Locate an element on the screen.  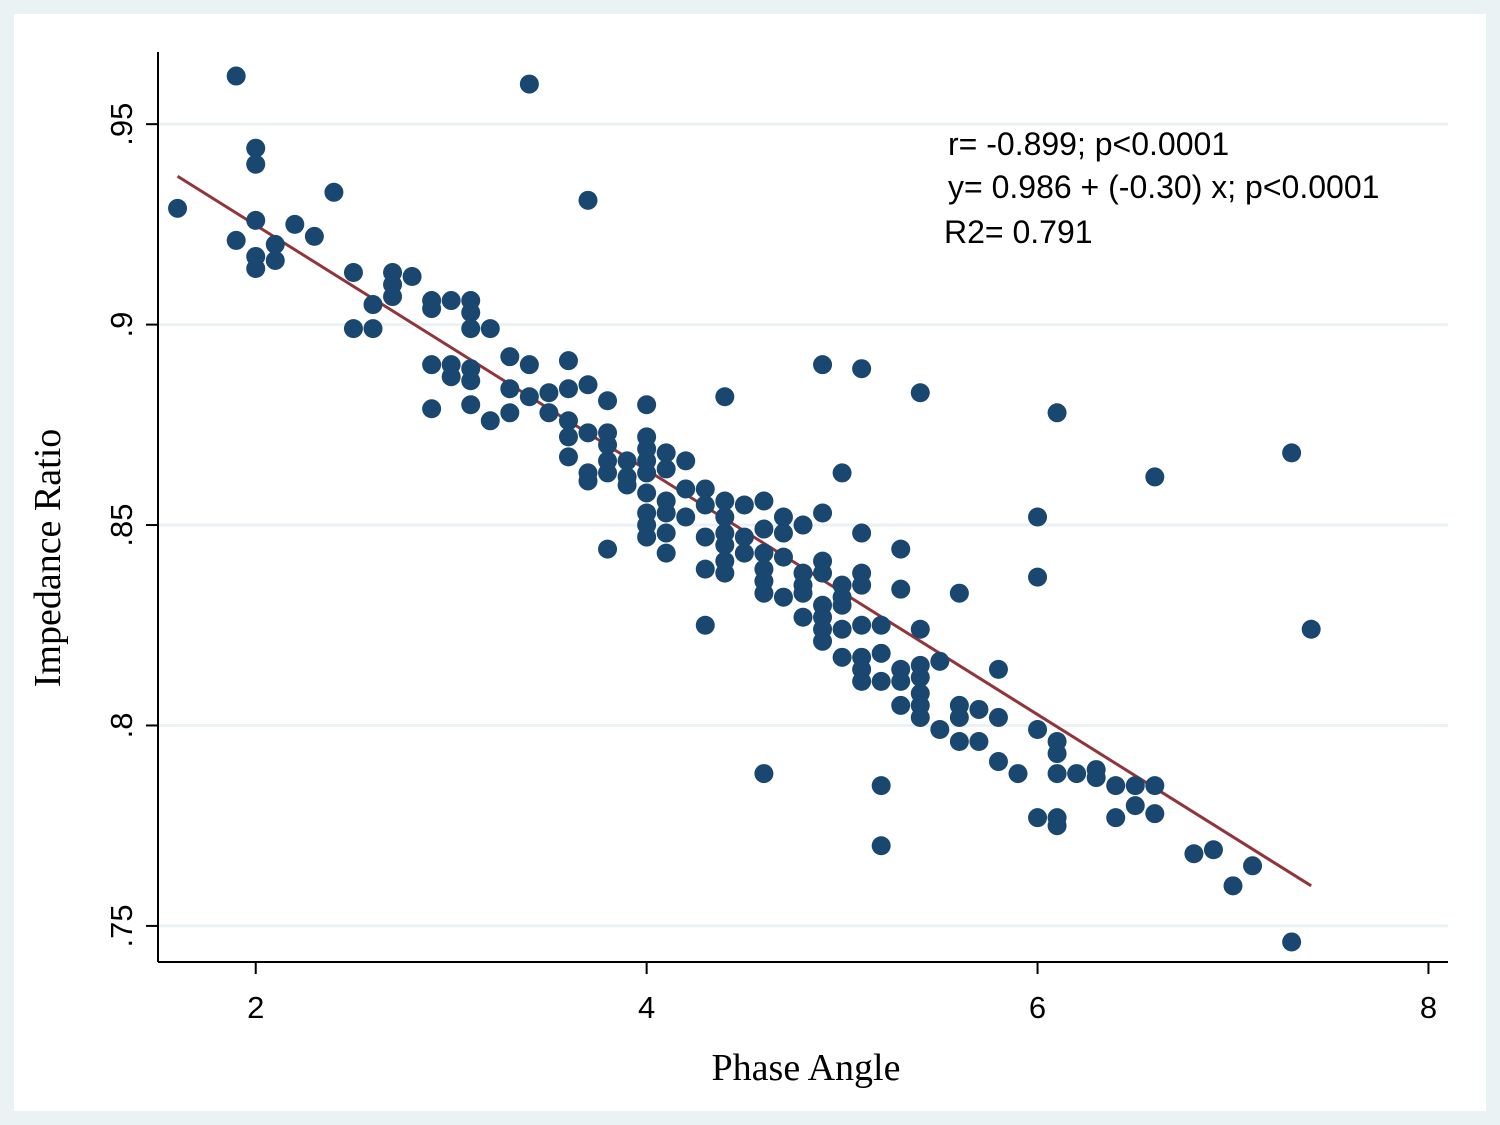
y-axis-title: Impedance Ratio is located at coordinates (48, 558).